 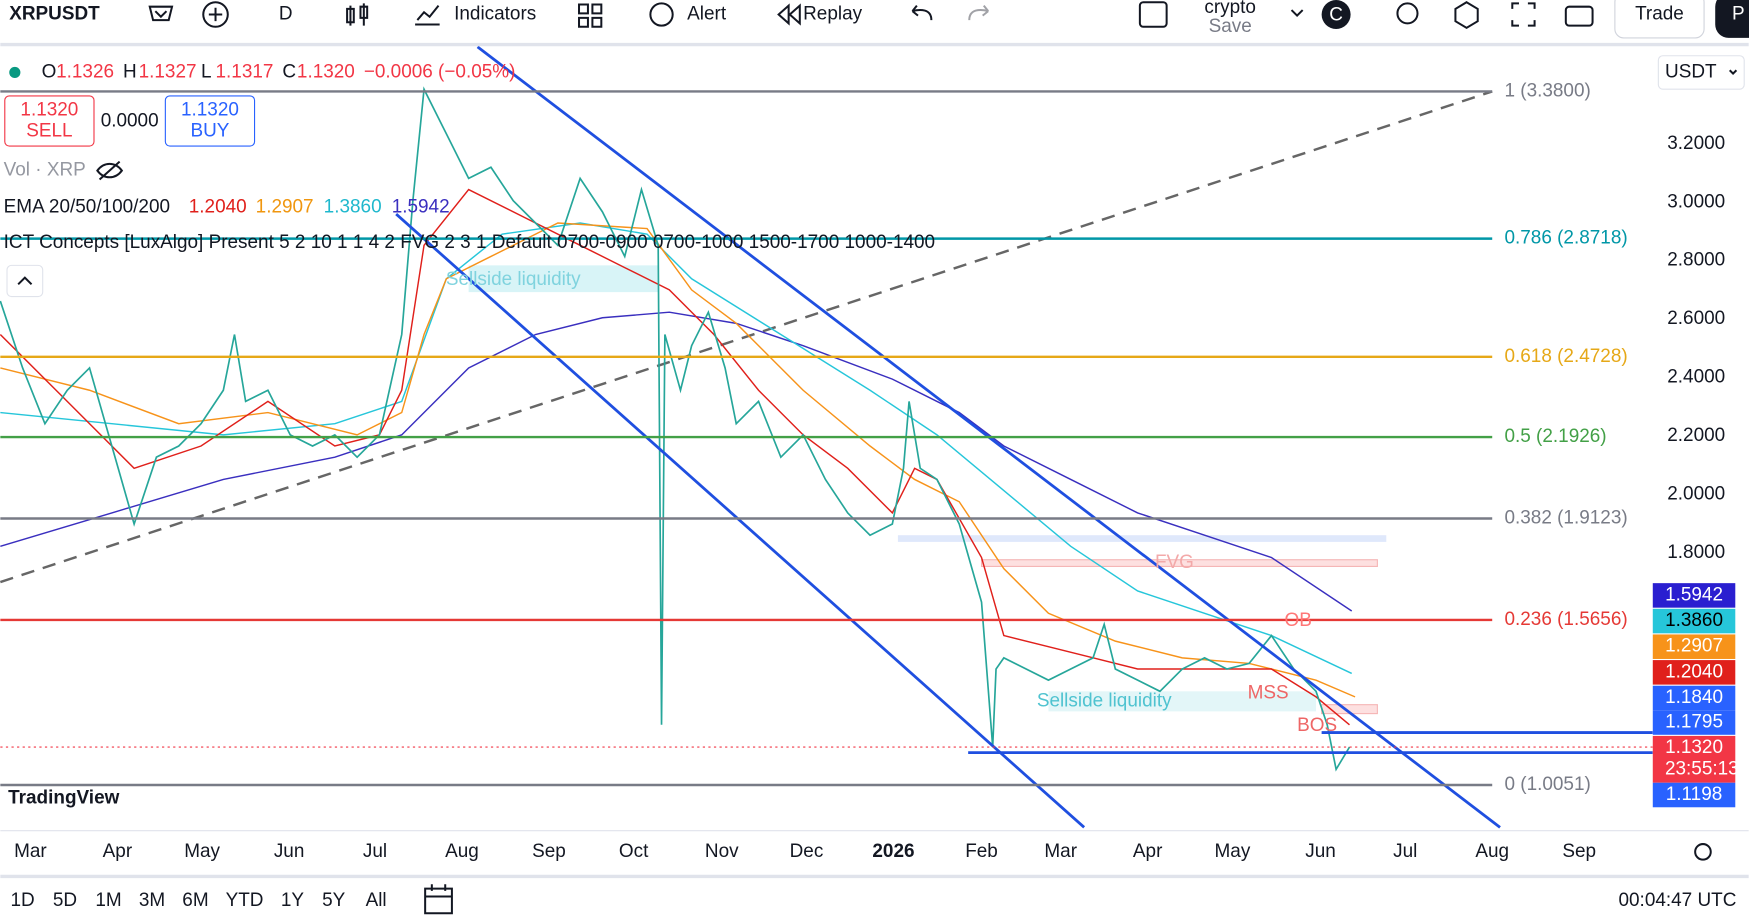 What do you see at coordinates (1565, 619) in the screenshot?
I see `fib-label: 0.236 (1.5656)` at bounding box center [1565, 619].